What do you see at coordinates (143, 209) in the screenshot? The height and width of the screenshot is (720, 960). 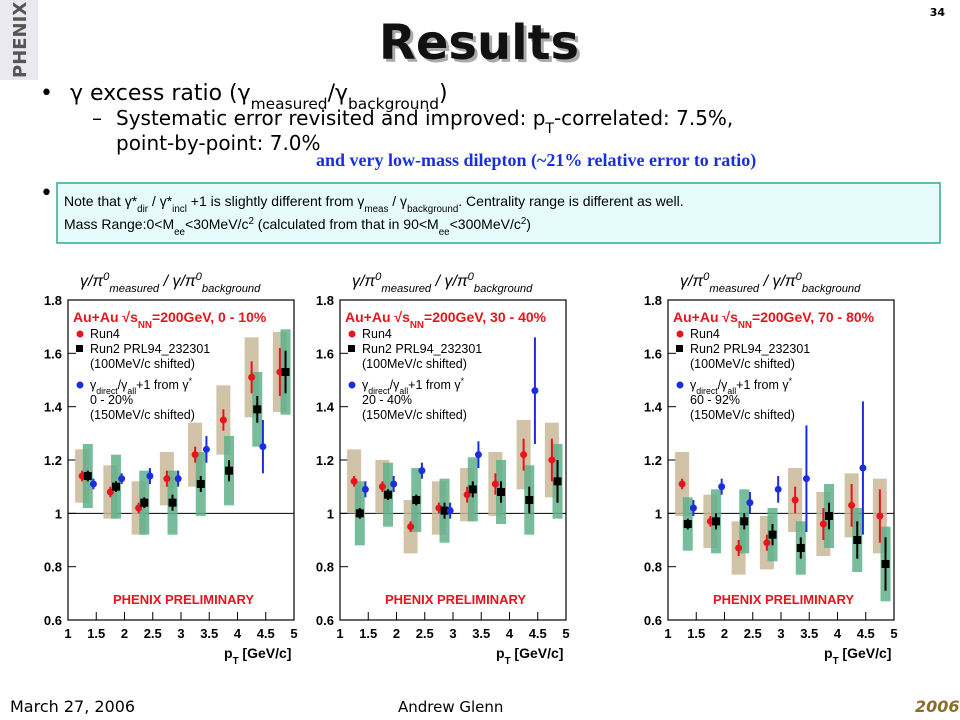 I see `text-part: dir` at bounding box center [143, 209].